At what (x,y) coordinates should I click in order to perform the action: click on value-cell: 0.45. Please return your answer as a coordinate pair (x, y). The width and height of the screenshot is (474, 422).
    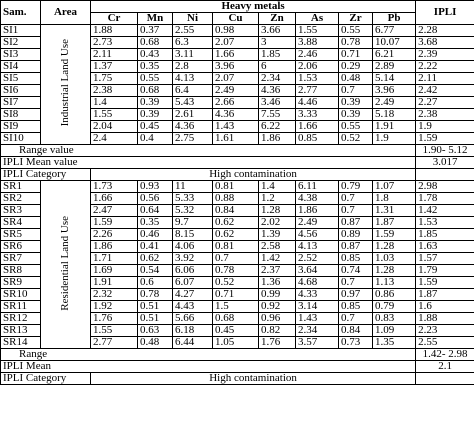
    Looking at the image, I should click on (235, 330).